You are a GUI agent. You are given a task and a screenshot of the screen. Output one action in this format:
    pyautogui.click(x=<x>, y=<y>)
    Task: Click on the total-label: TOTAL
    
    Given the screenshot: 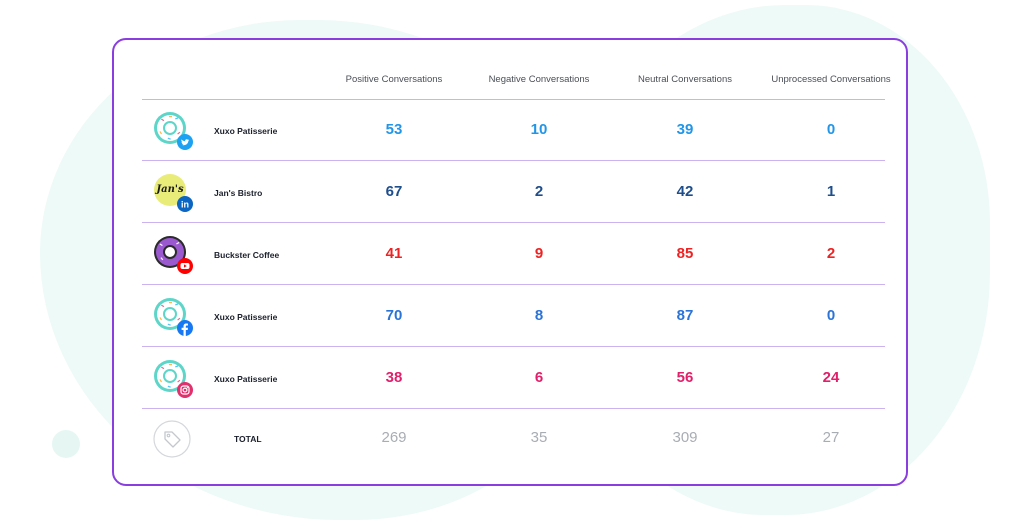 What is the action you would take?
    pyautogui.click(x=248, y=439)
    